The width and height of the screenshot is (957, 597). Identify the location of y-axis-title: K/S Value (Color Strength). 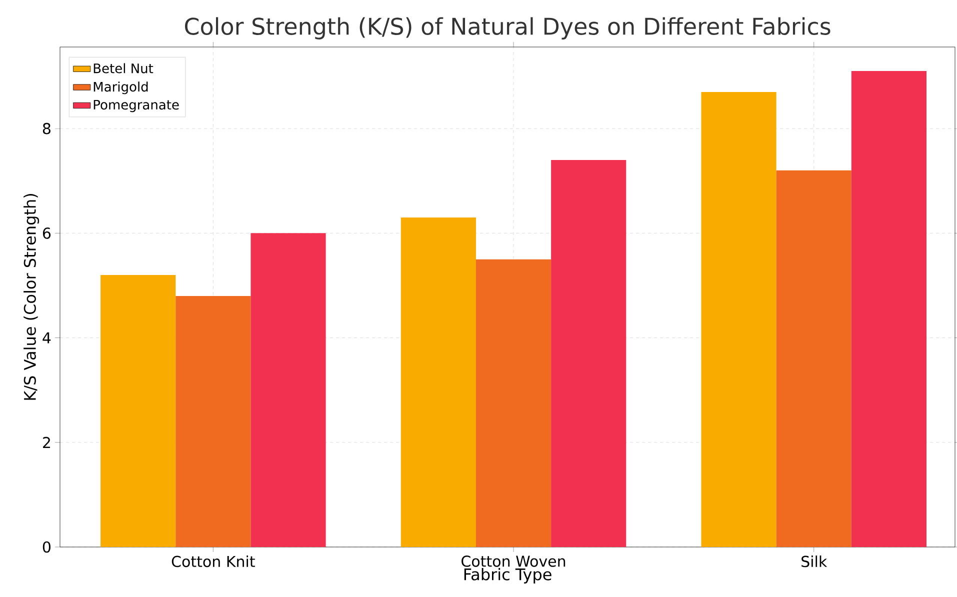
(32, 297).